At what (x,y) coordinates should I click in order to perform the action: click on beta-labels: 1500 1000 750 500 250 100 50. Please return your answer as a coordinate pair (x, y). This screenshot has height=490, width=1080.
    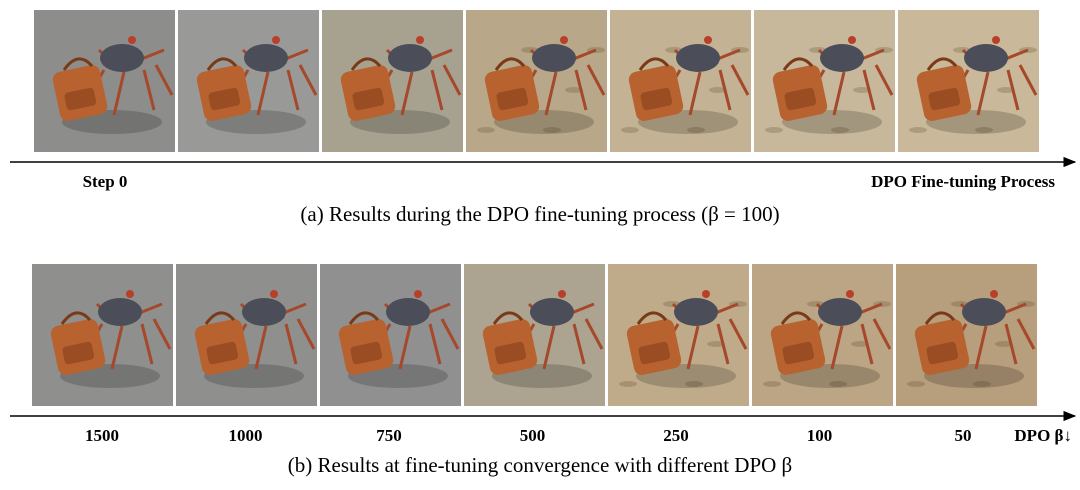
    Looking at the image, I should click on (528, 435).